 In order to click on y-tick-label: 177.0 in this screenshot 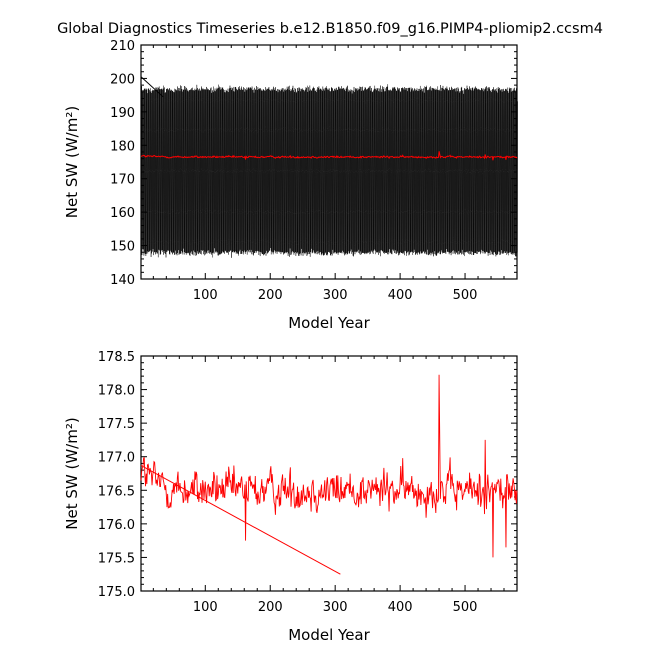, I will do `click(116, 458)`.